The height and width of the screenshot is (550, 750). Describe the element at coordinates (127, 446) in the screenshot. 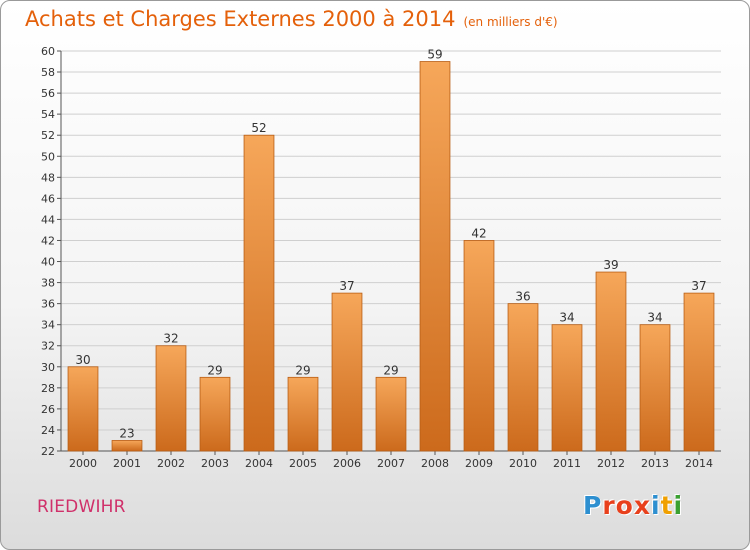

I see `bar-2001` at that location.